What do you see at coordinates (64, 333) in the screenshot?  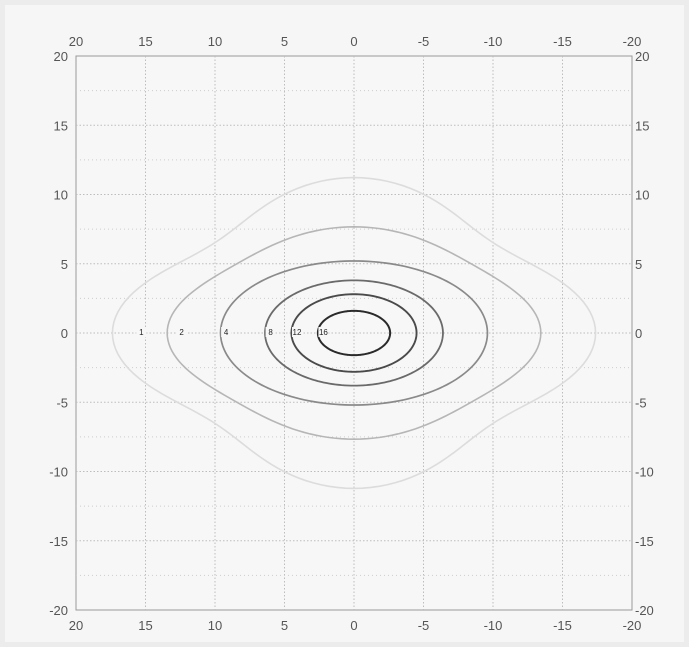 I see `y-tick-label-left: 0` at bounding box center [64, 333].